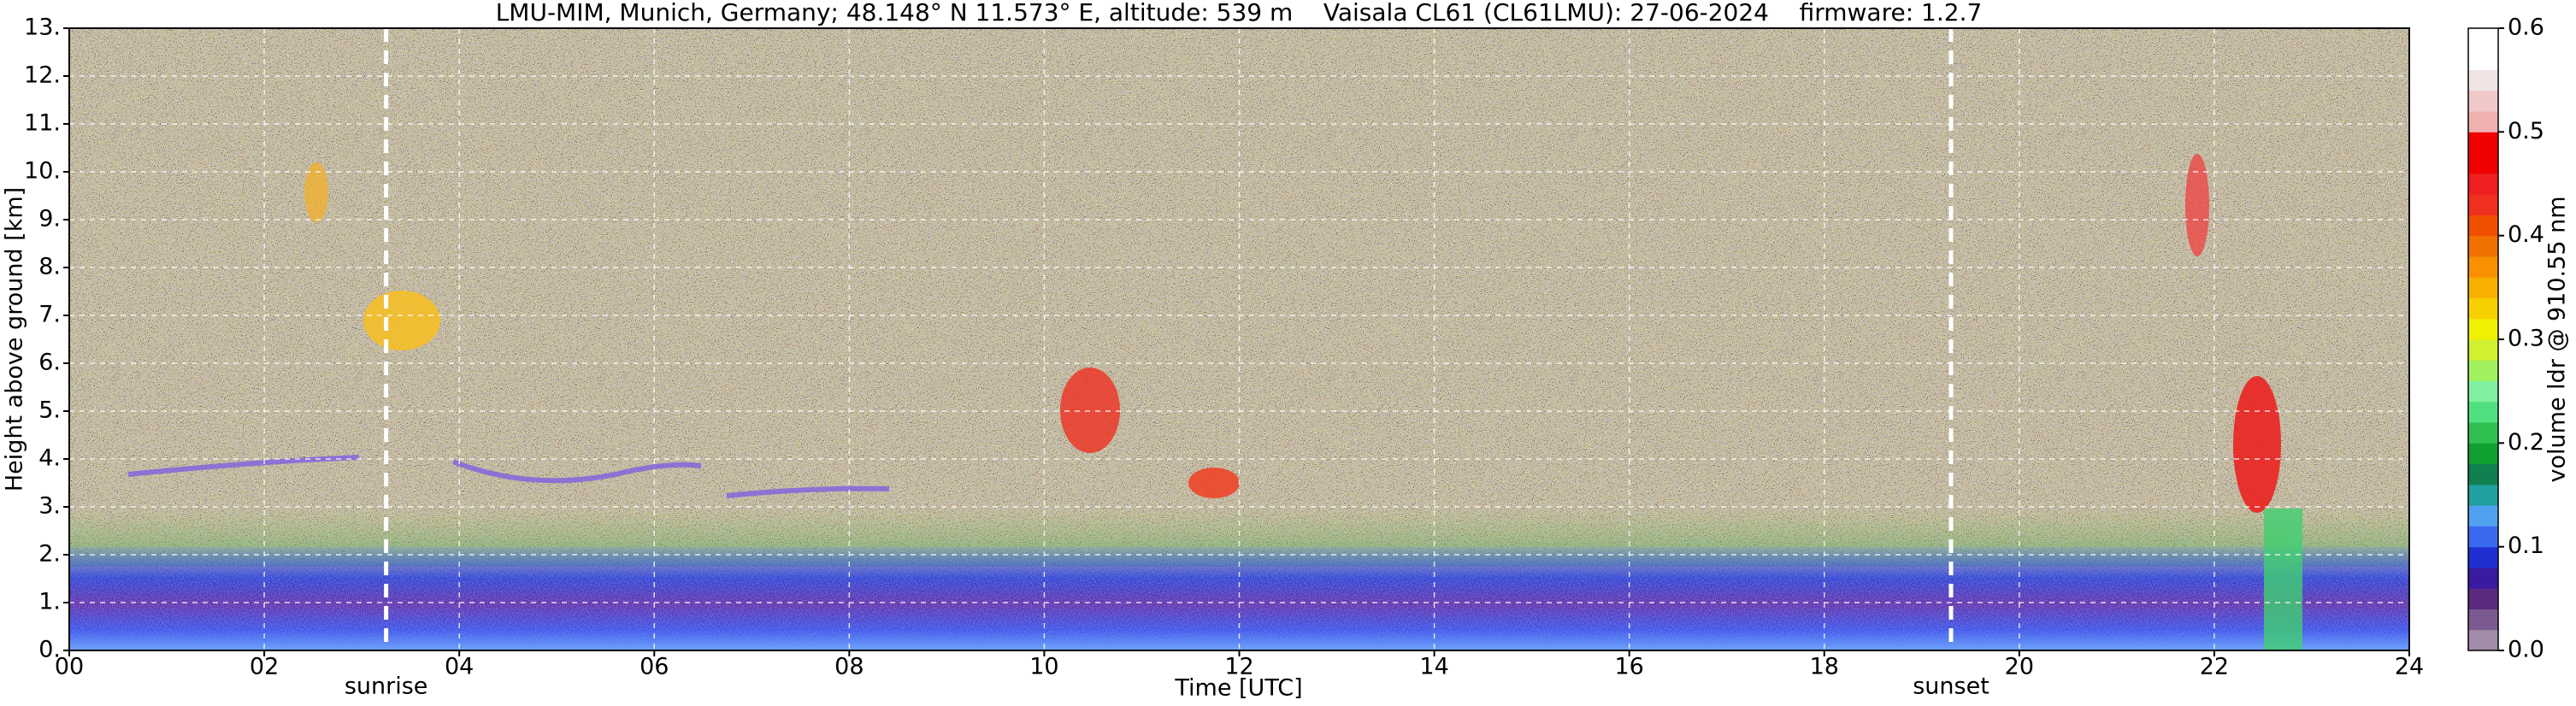 The height and width of the screenshot is (706, 2576). Describe the element at coordinates (2409, 667) in the screenshot. I see `x-tick-label: 24` at that location.